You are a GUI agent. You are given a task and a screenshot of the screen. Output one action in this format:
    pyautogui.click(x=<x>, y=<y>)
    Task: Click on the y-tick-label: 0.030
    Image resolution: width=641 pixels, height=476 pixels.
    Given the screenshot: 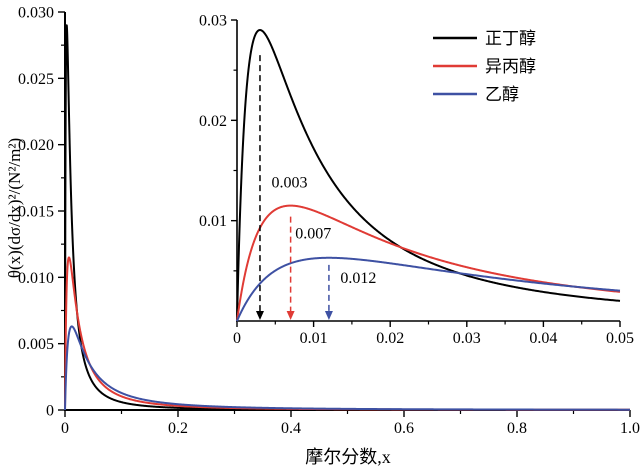 What is the action you would take?
    pyautogui.click(x=36, y=12)
    